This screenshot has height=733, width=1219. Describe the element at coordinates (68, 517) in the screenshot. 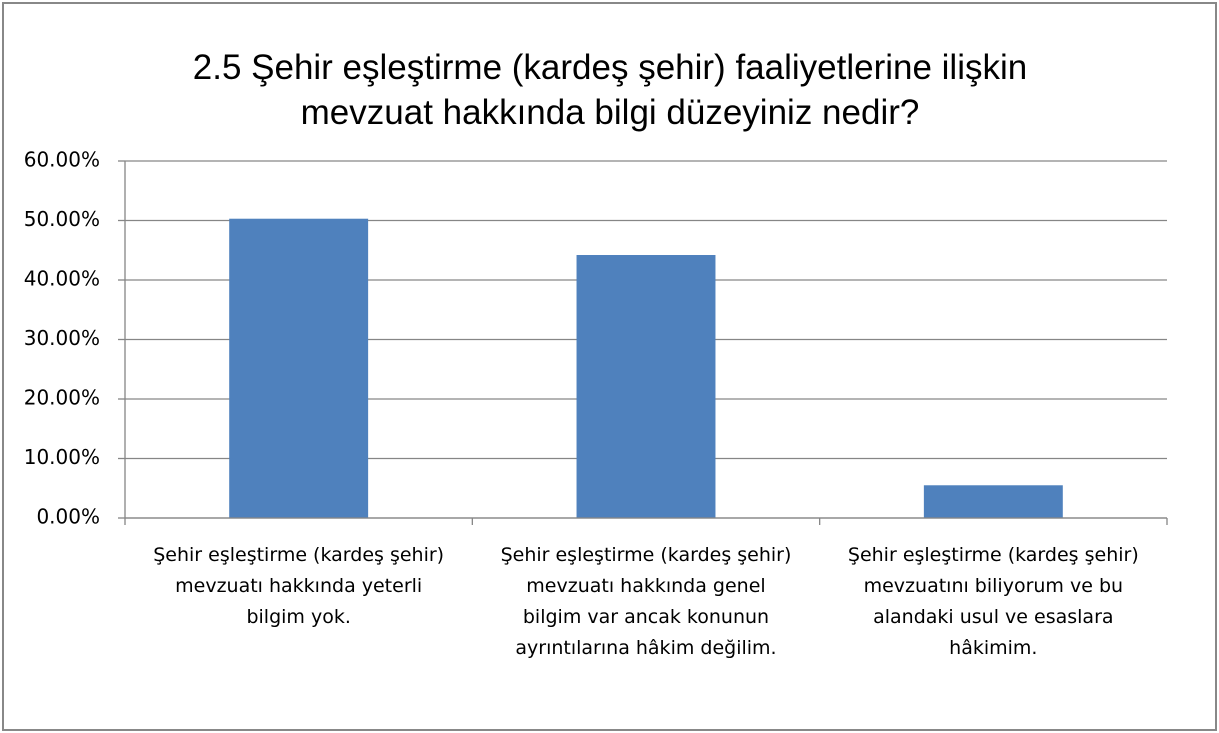

I see `y-tick-label: 0.00%` at that location.